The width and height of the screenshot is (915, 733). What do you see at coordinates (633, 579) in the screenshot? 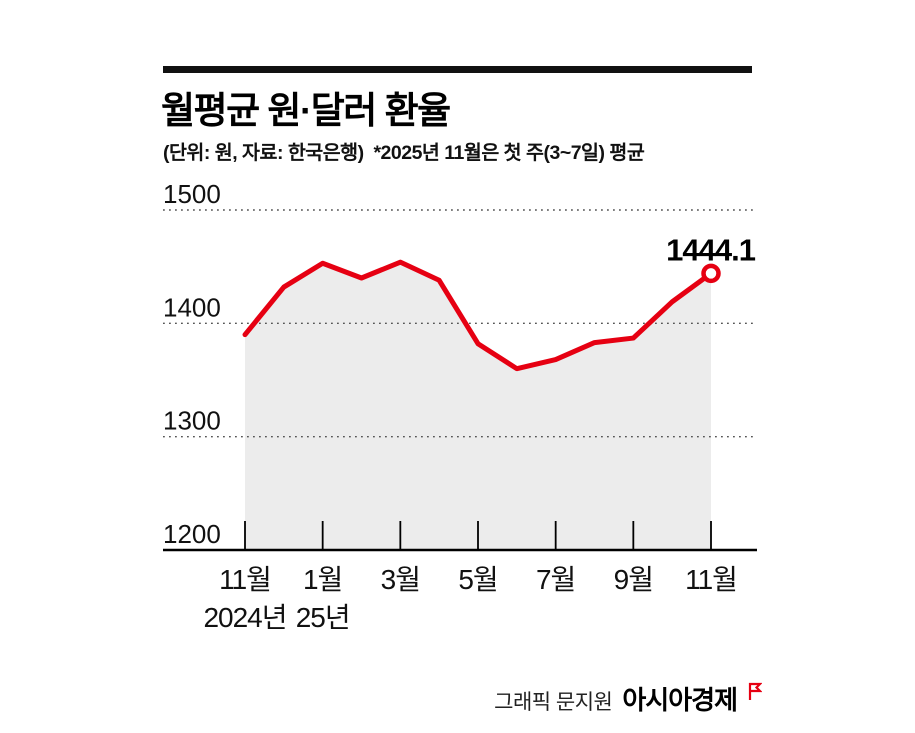
I see `x-axis-label: 9월` at bounding box center [633, 579].